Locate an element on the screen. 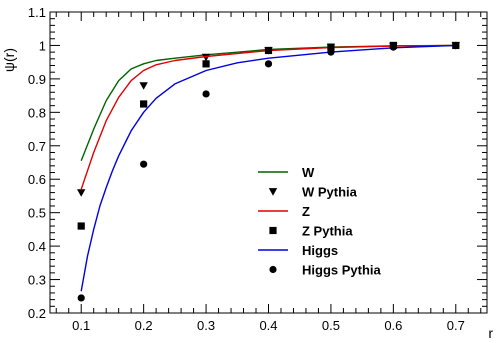 The width and height of the screenshot is (500, 343). legend-label-z-pythia: Z Pythia is located at coordinates (327, 231).